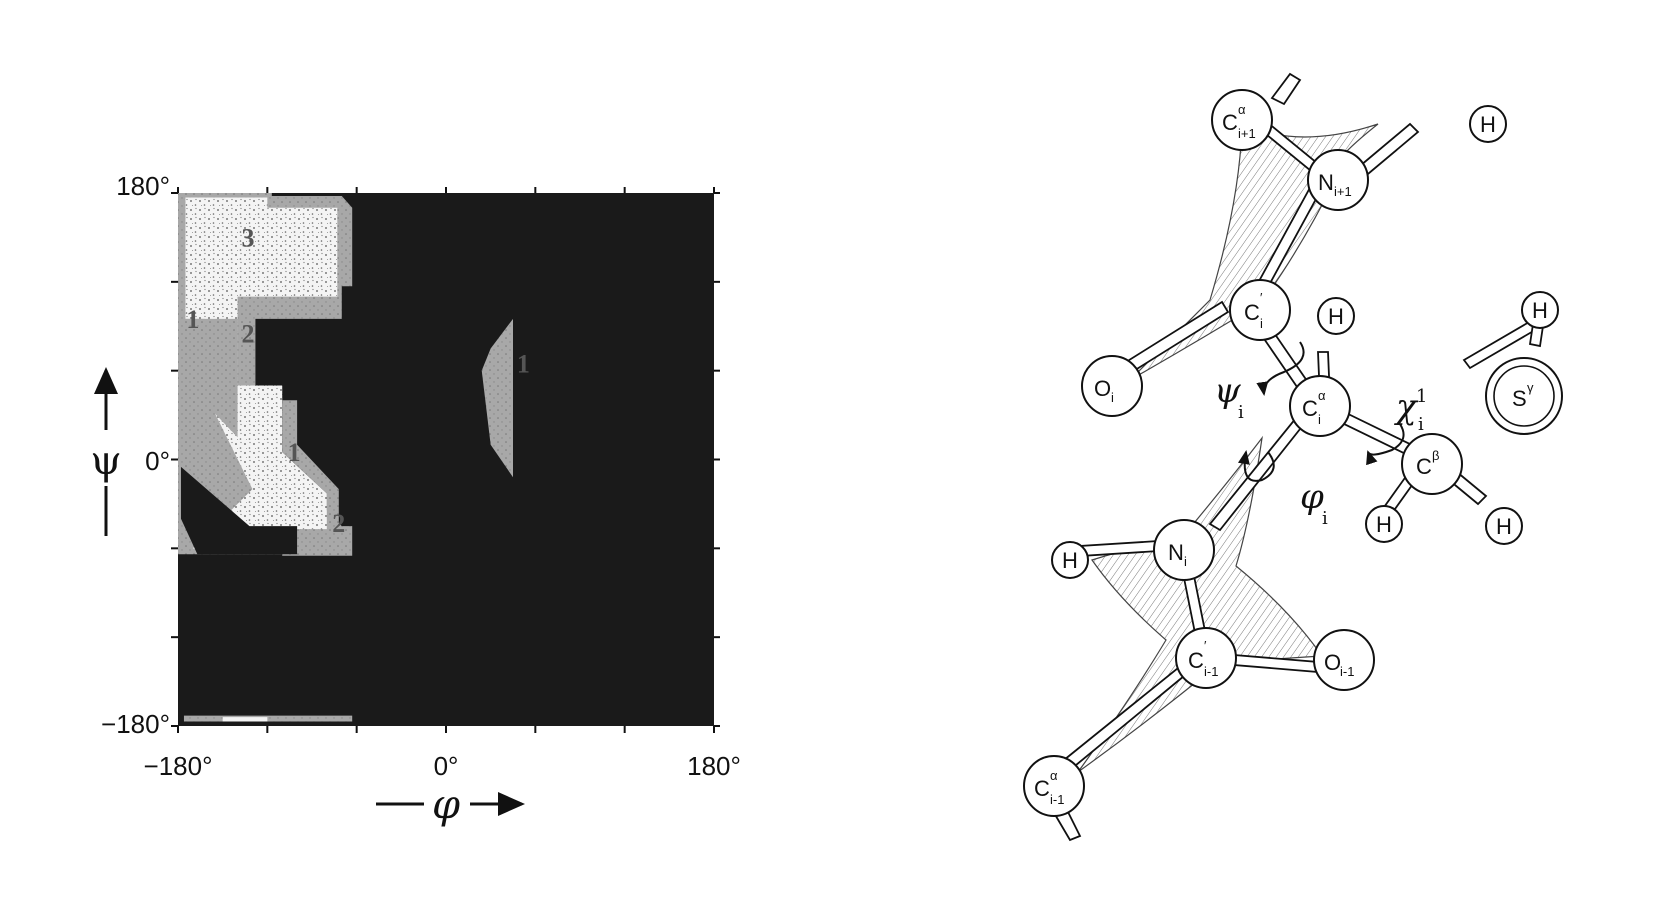 The width and height of the screenshot is (1660, 904). Describe the element at coordinates (1435, 455) in the screenshot. I see `atom-superscript: β` at that location.